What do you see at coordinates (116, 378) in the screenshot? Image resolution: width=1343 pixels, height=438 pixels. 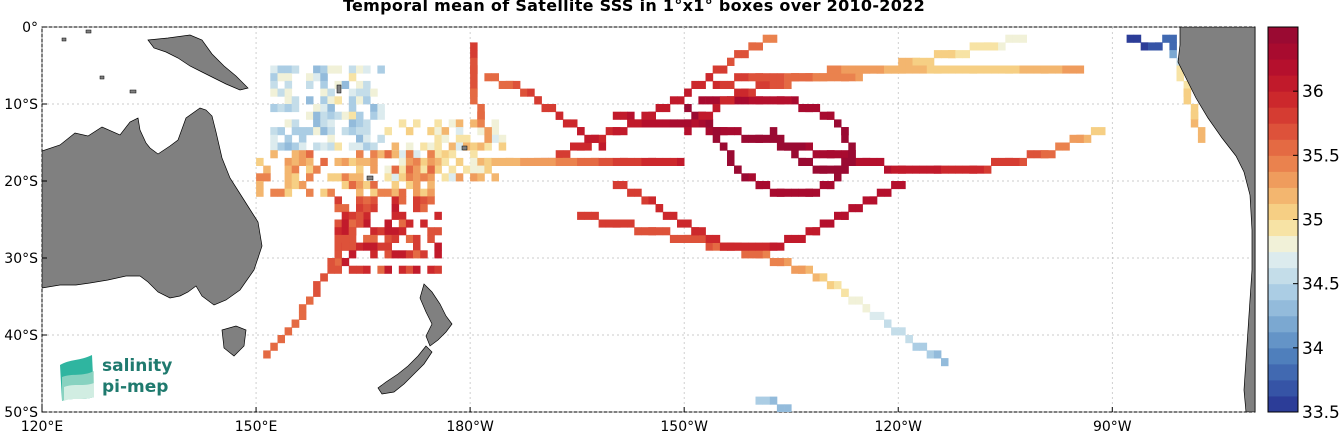 I see `salinity-pi-mep-logo: salinity pi-mep` at bounding box center [116, 378].